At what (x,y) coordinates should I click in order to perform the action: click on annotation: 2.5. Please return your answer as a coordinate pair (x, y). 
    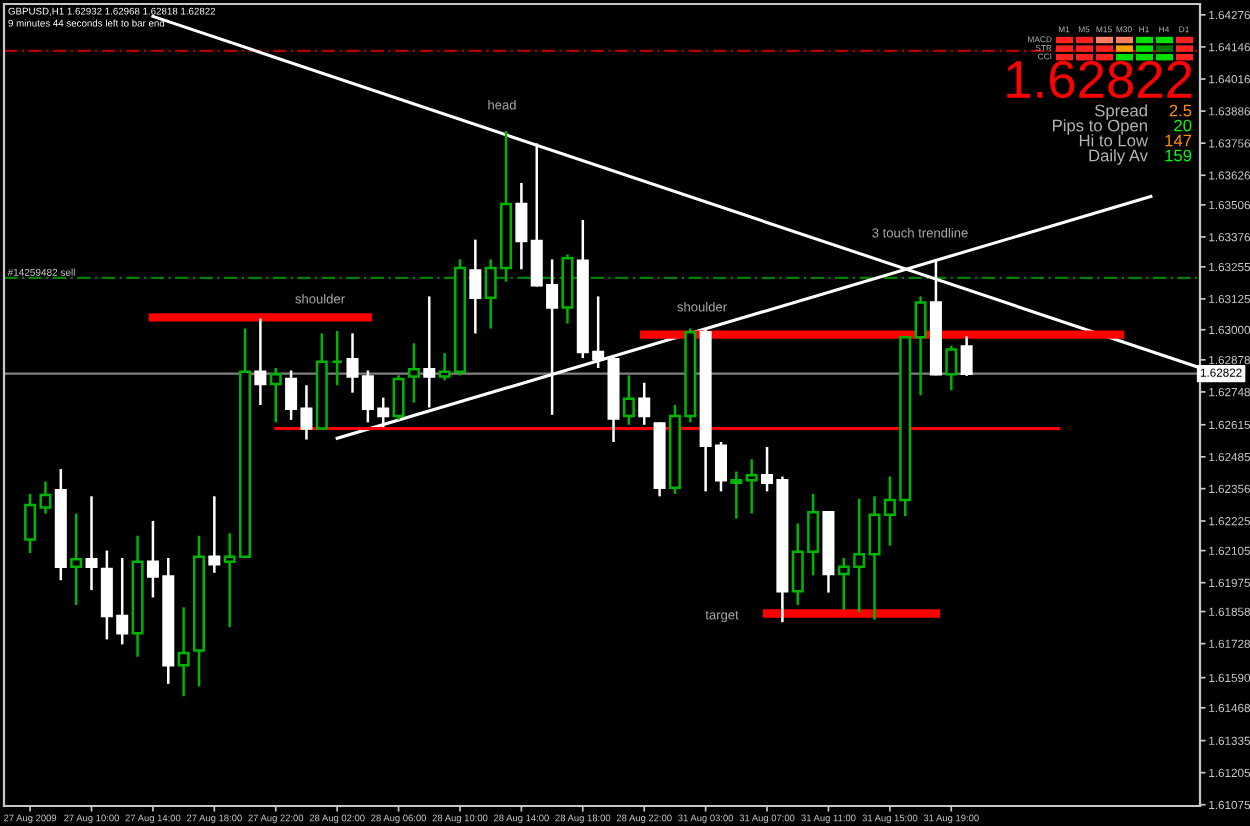
    Looking at the image, I should click on (1180, 110).